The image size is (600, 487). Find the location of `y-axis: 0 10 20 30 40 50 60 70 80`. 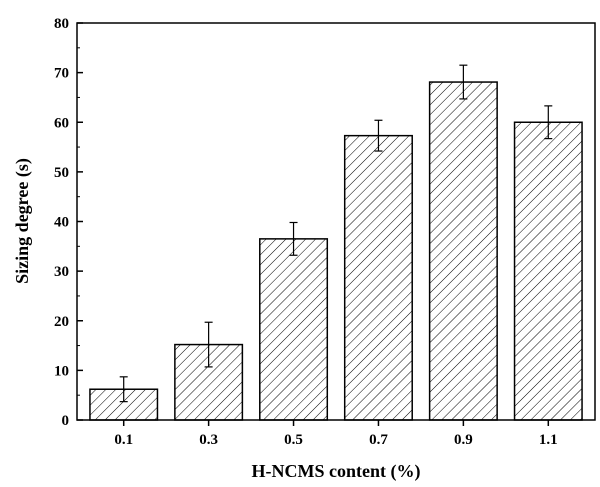

y-axis: 0 10 20 30 40 50 60 70 80 is located at coordinates (68, 222).